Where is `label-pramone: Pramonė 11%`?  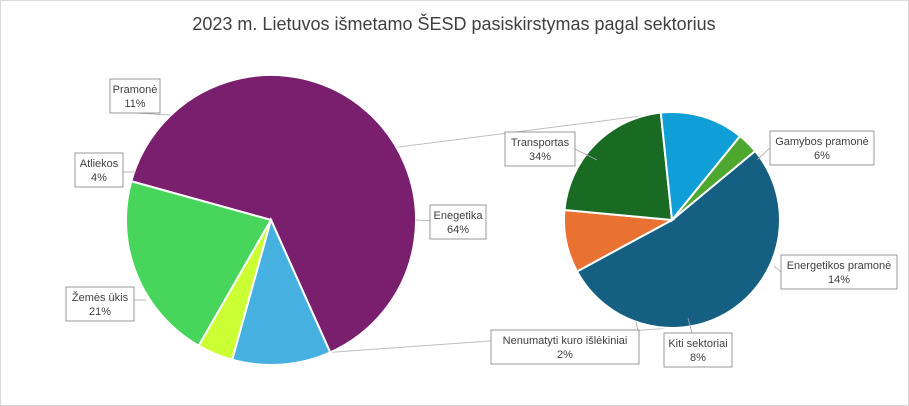
label-pramone: Pramonė 11% is located at coordinates (140, 97).